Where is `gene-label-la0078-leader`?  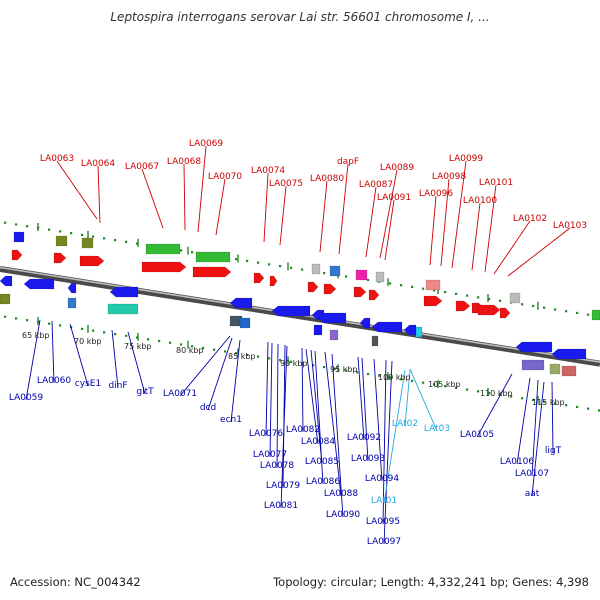 gene-label-la0078-leader is located at coordinates (277, 406).